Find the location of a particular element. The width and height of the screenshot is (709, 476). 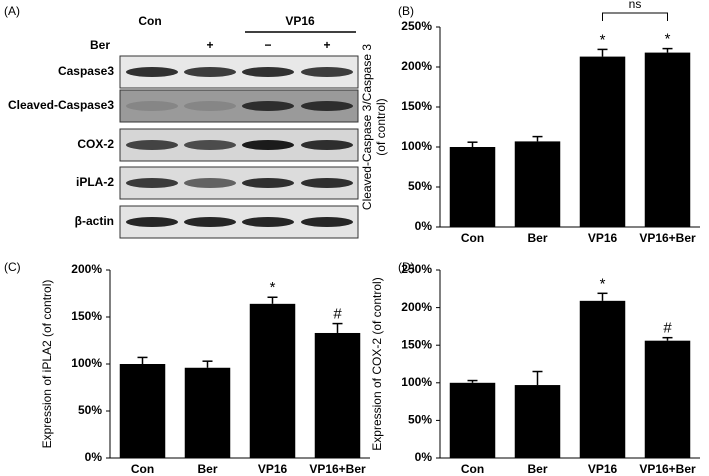

y-axis-label: Expression of COX-2 (of control) is located at coordinates (377, 363).